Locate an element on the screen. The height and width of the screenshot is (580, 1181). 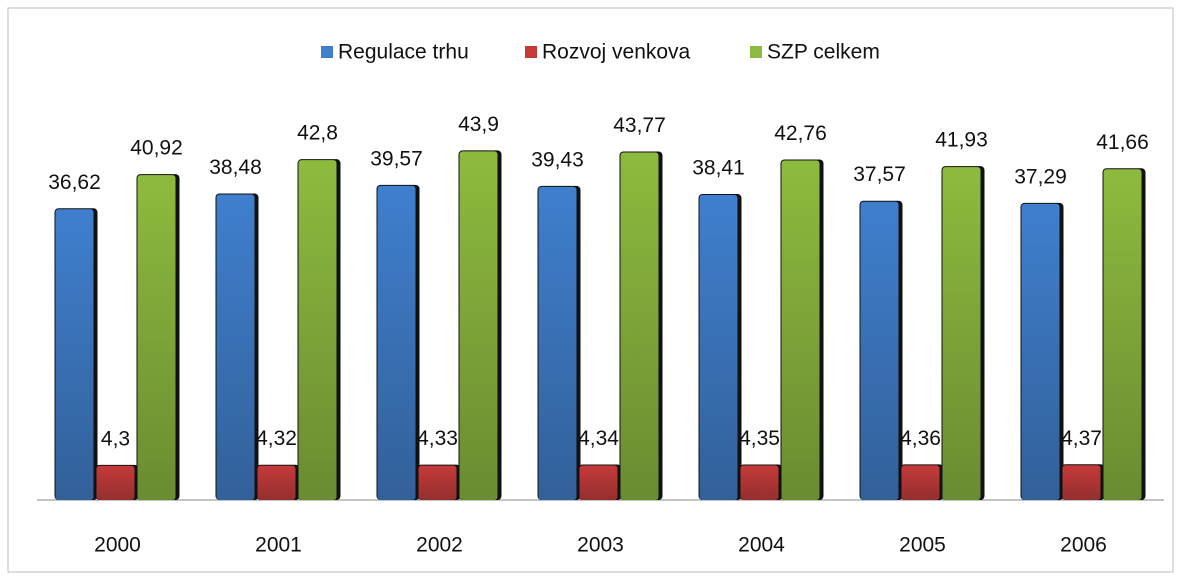
x-tick-label: 2002 is located at coordinates (439, 545).